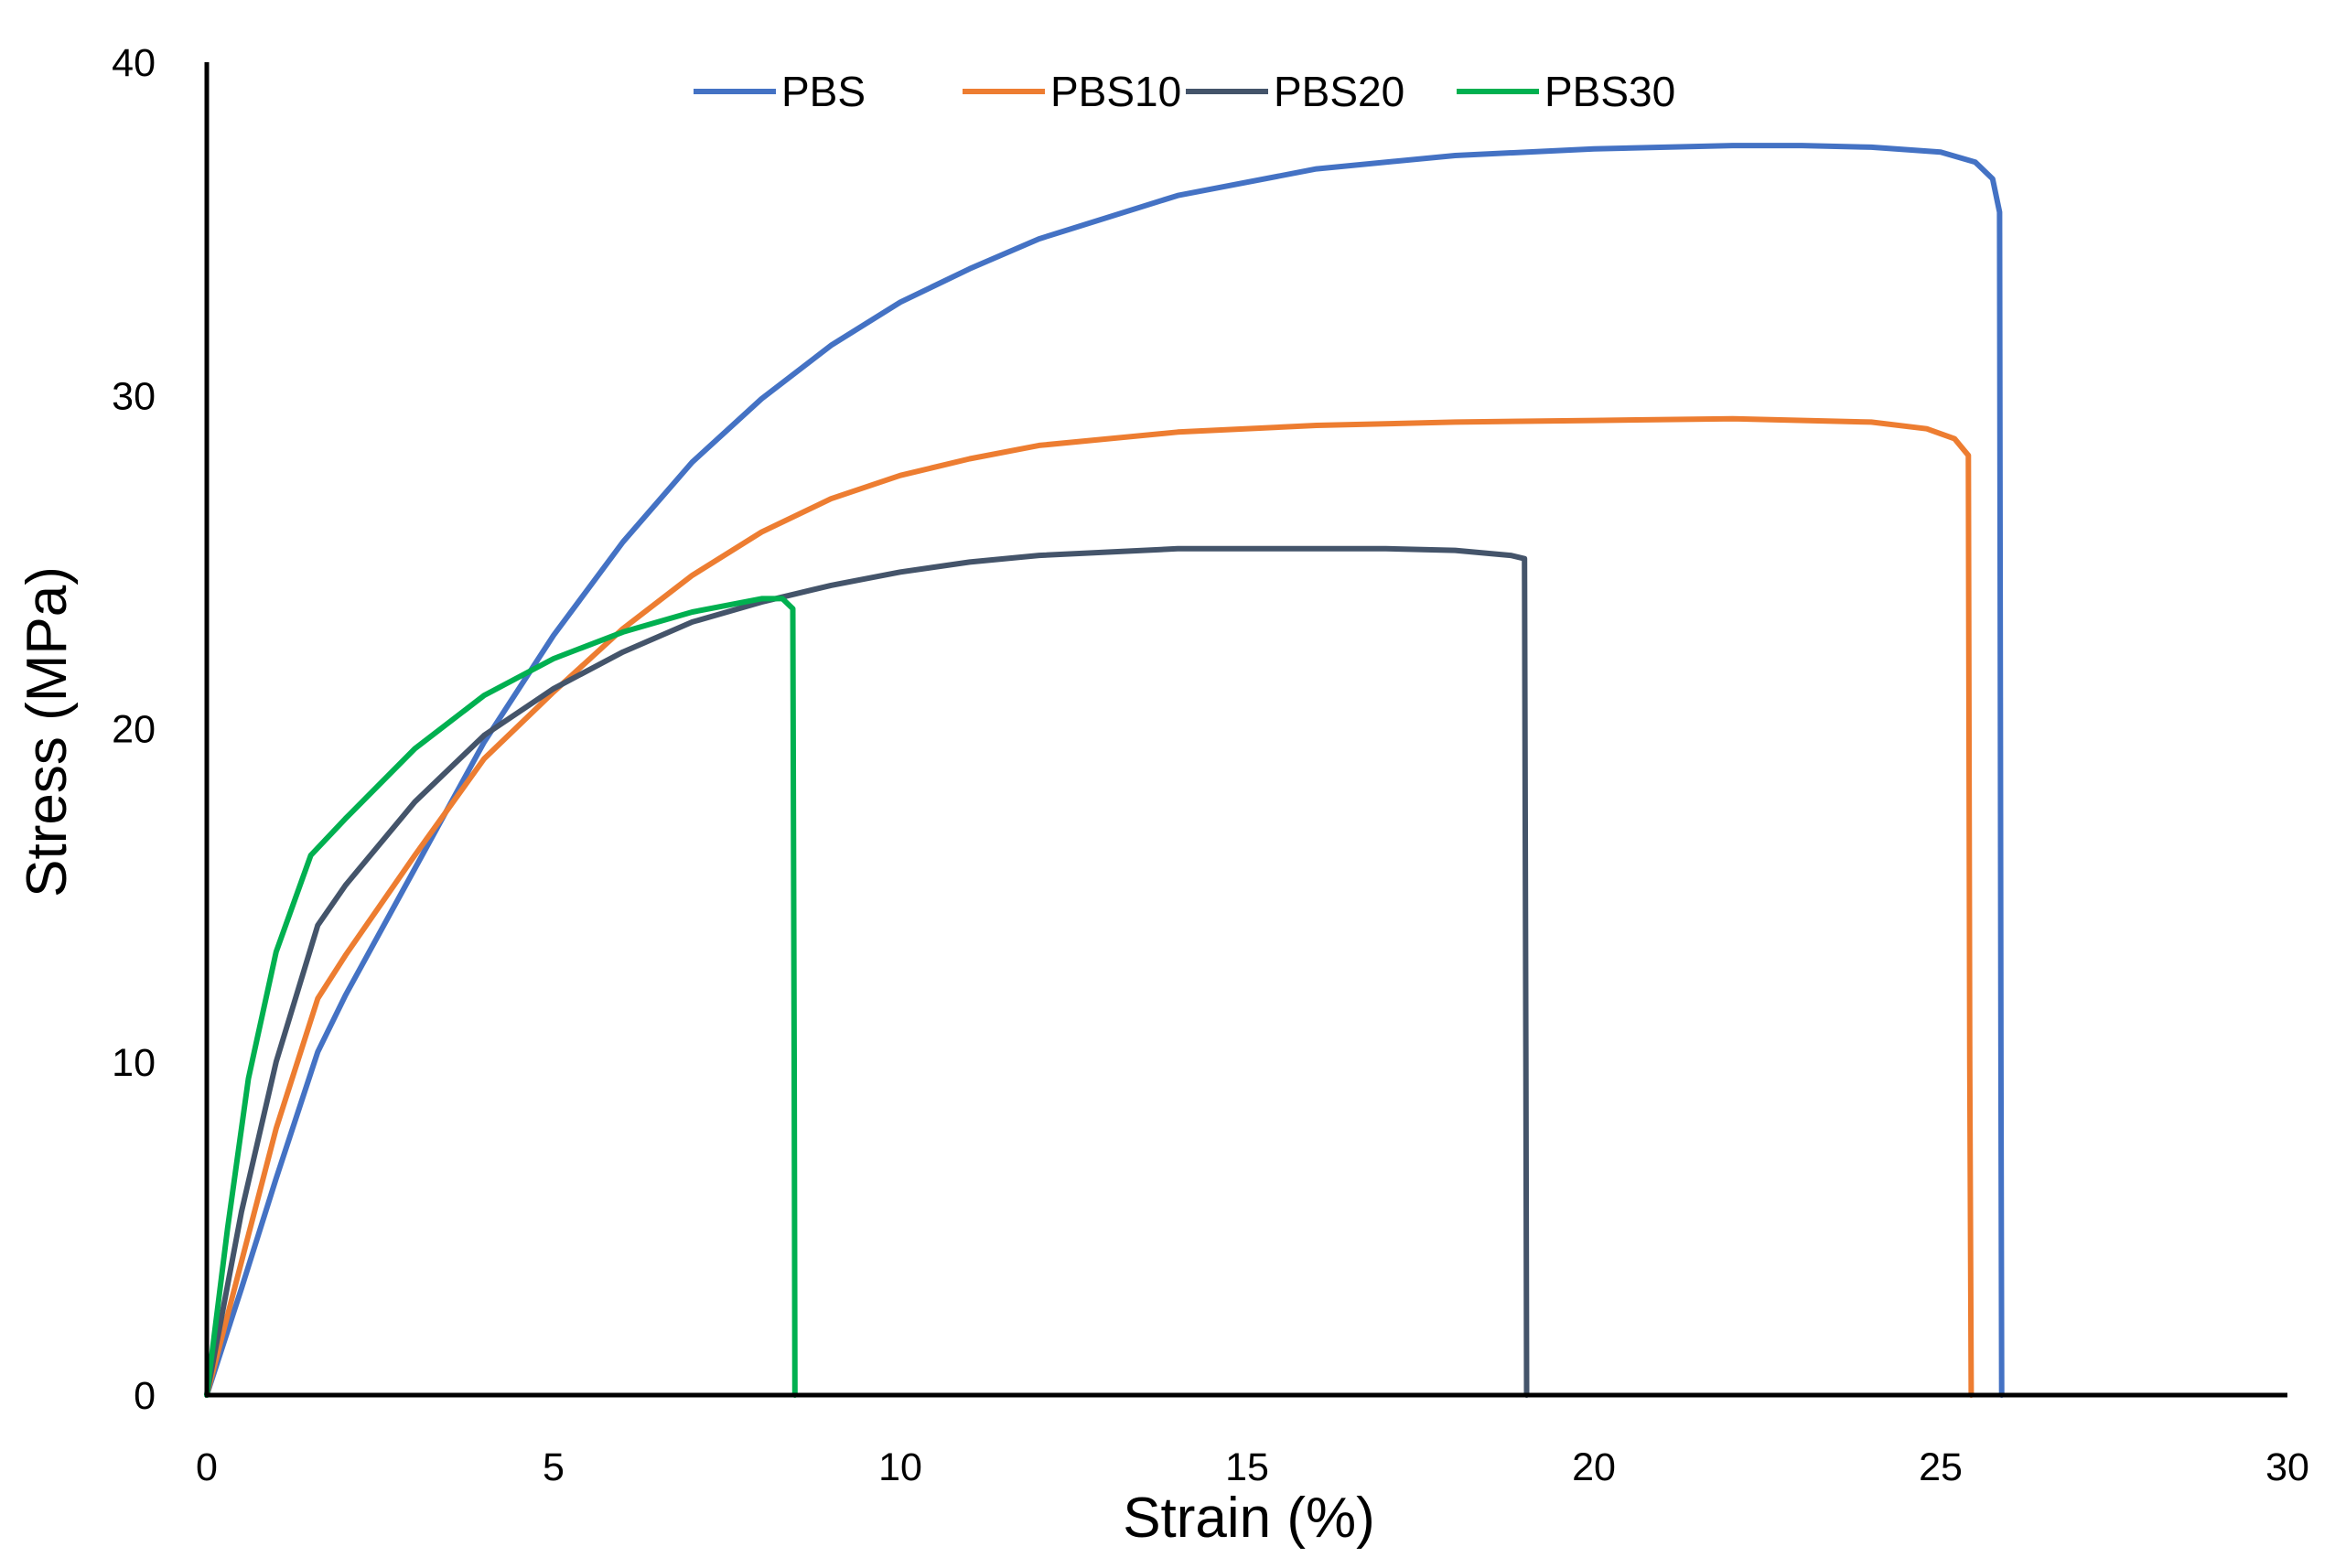 The width and height of the screenshot is (2335, 1568). I want to click on legend-item-pbs30: PBS30, so click(1566, 91).